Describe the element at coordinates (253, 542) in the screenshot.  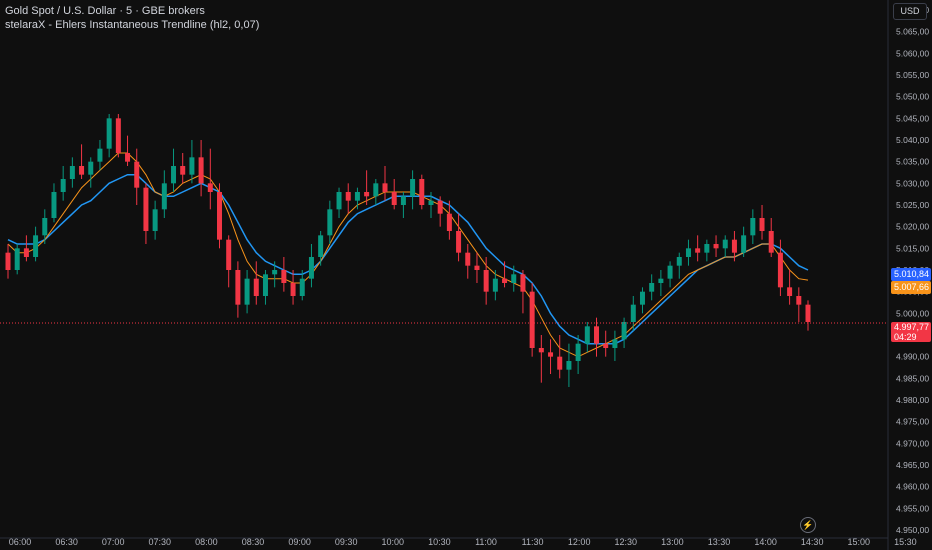
I see `x-tick-label: 08:30` at that location.